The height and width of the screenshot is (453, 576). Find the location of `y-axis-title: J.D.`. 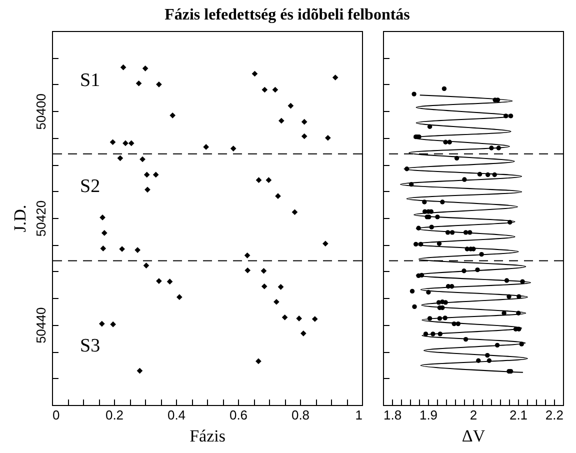

y-axis-title: J.D. is located at coordinates (20, 218).